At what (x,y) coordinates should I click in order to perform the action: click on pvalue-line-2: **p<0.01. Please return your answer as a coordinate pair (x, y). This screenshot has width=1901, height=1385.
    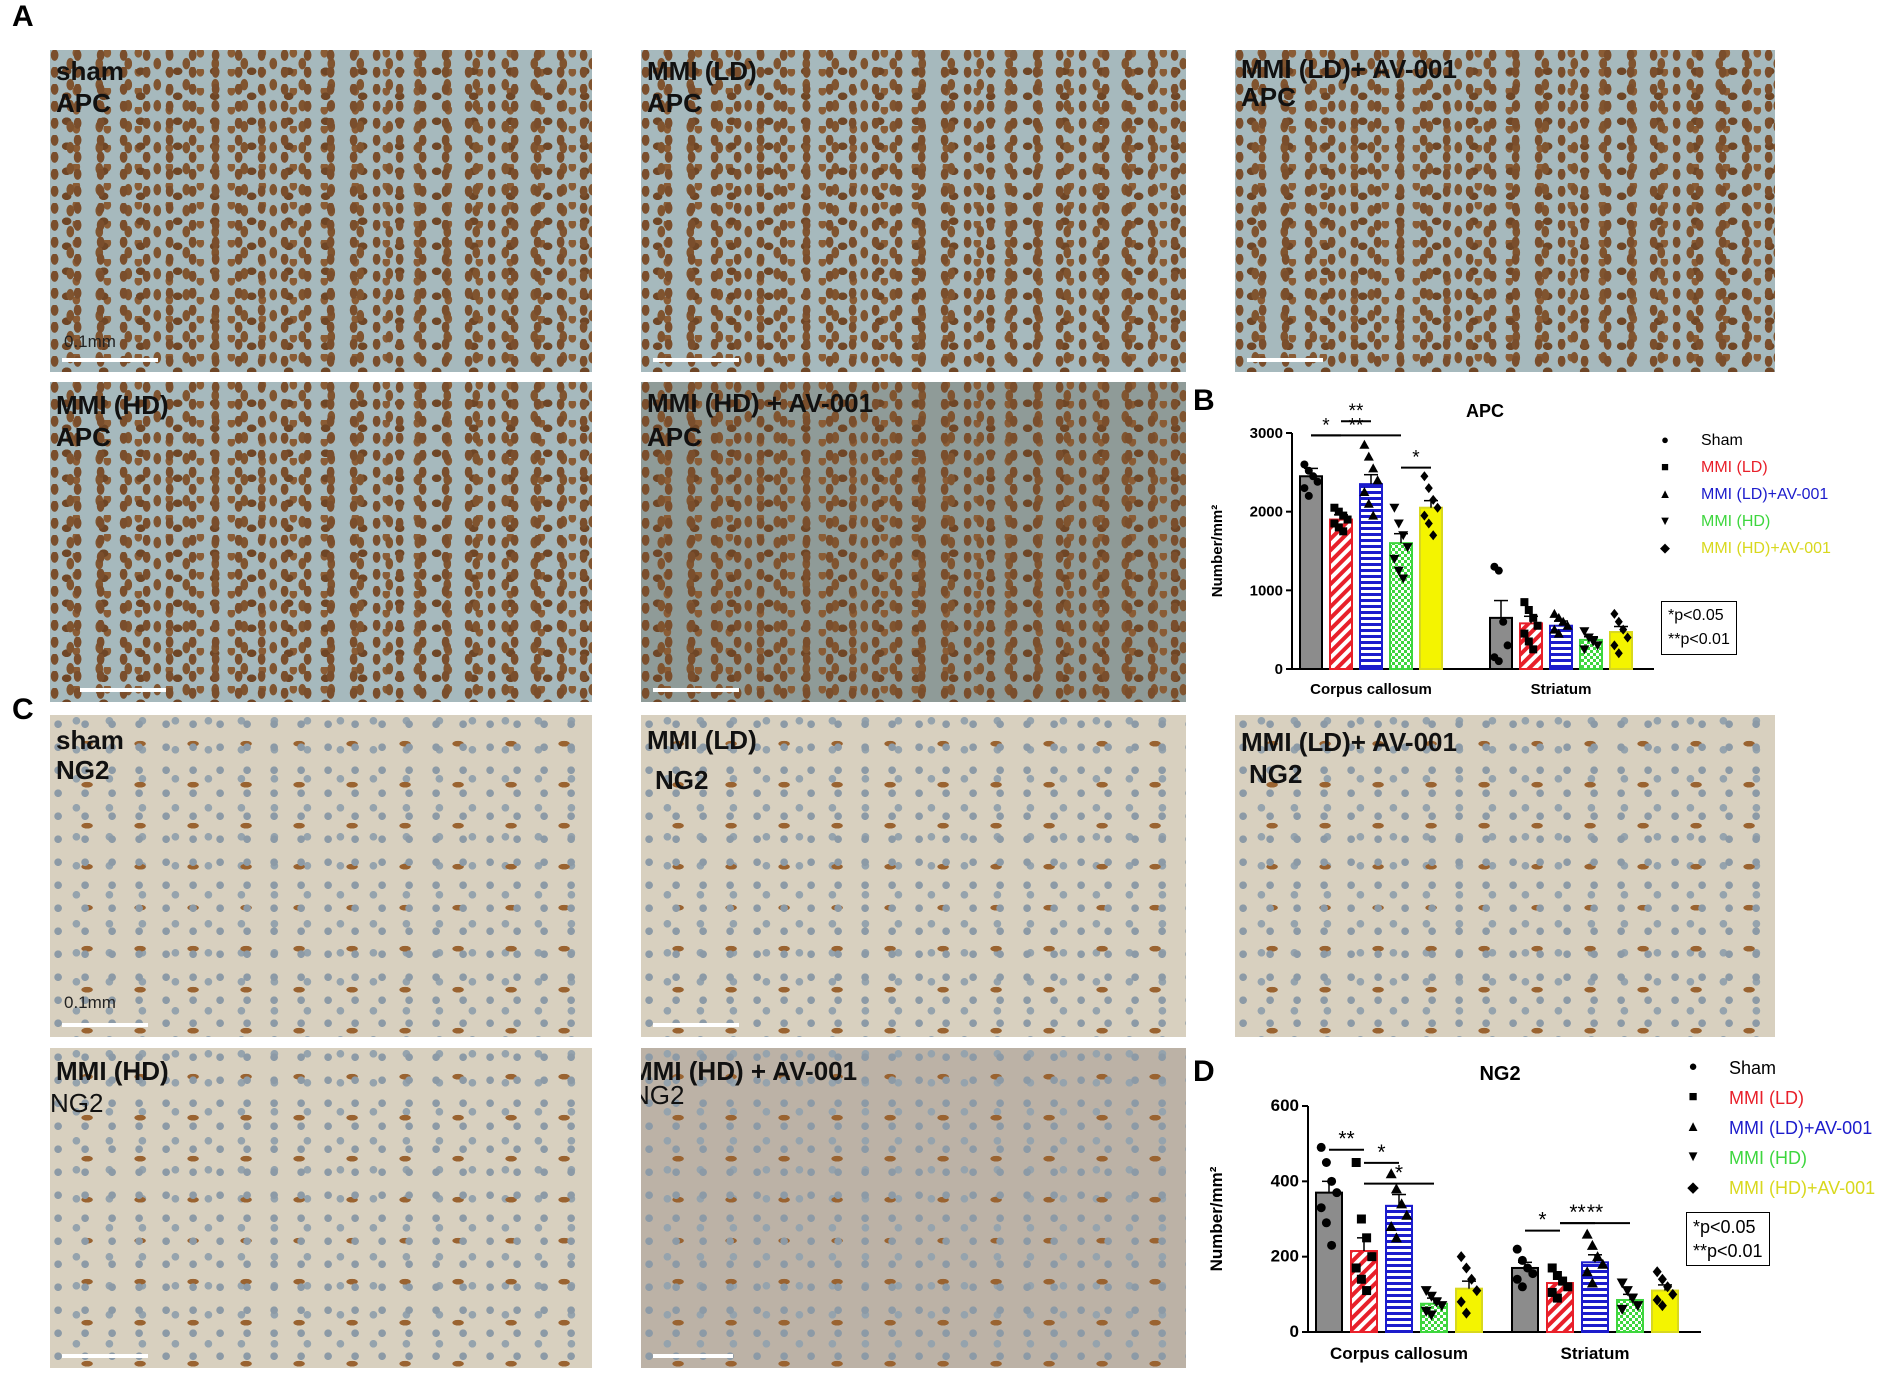
    Looking at the image, I should click on (1728, 1251).